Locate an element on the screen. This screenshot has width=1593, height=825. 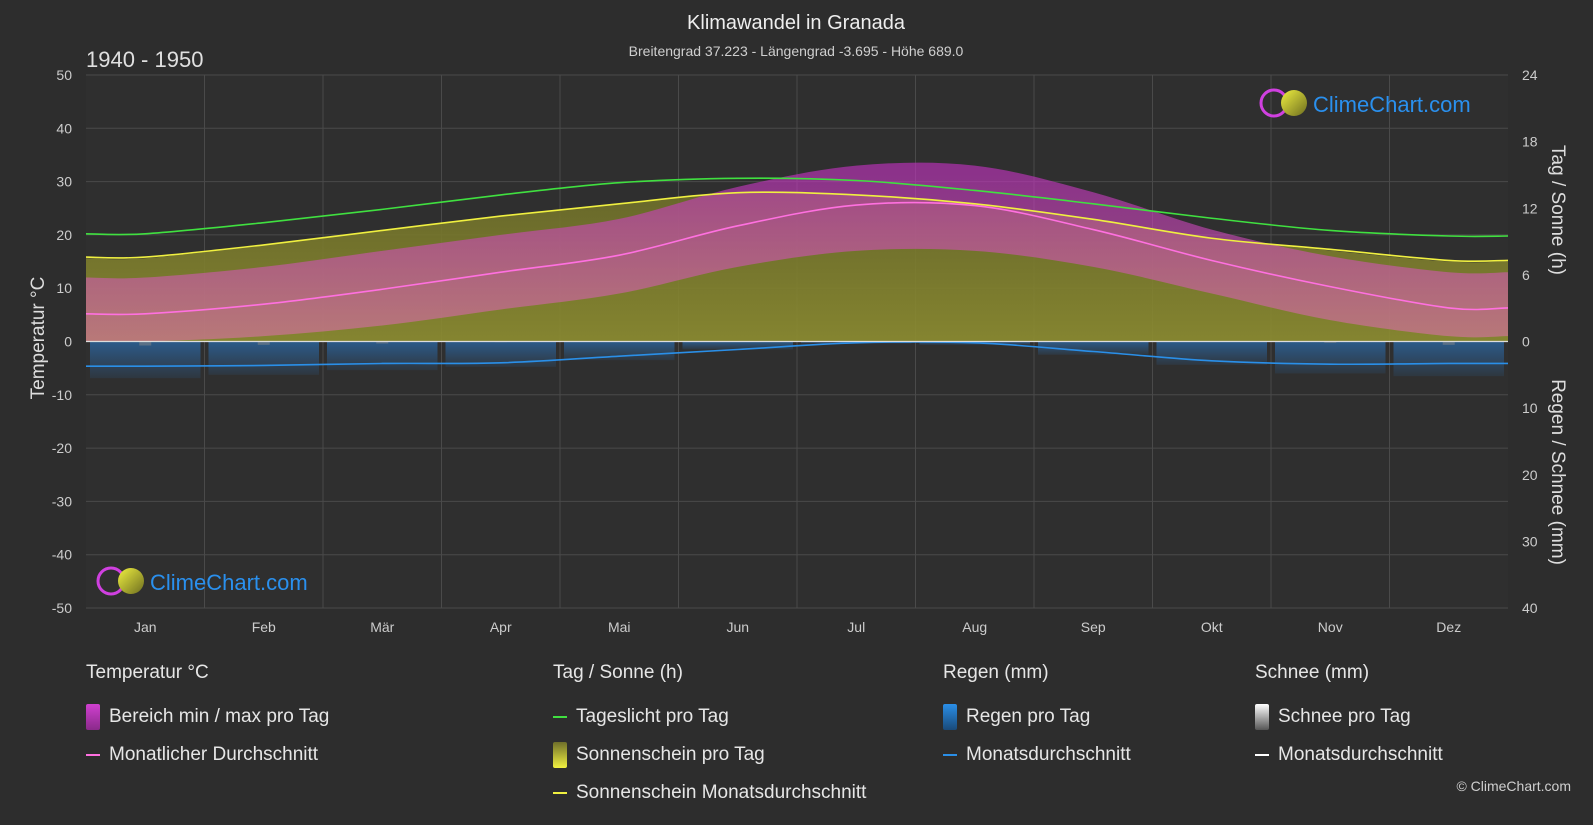
x-tick-label: Jan is located at coordinates (145, 627).